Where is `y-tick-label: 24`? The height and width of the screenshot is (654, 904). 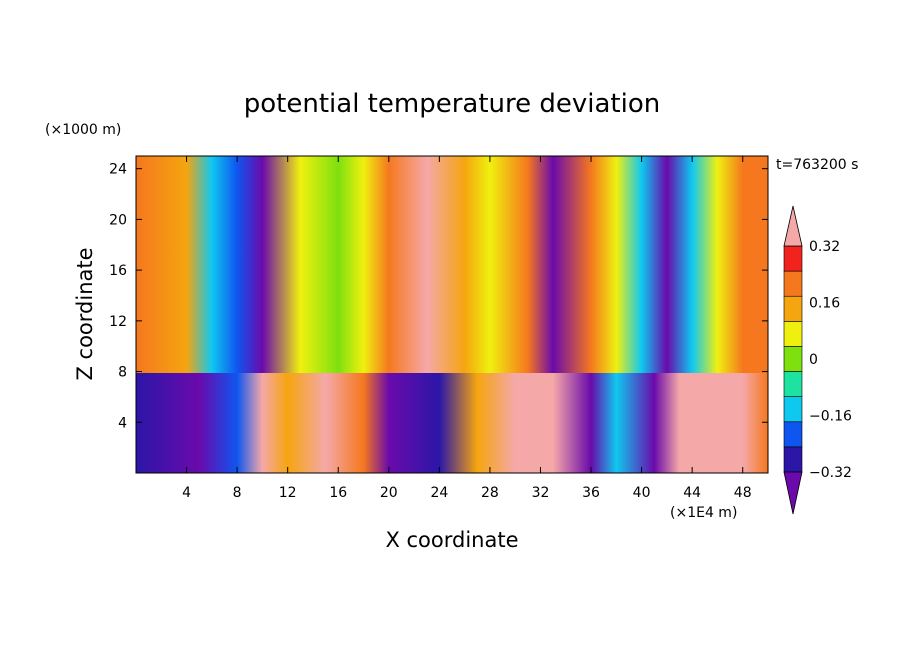 y-tick-label: 24 is located at coordinates (118, 170).